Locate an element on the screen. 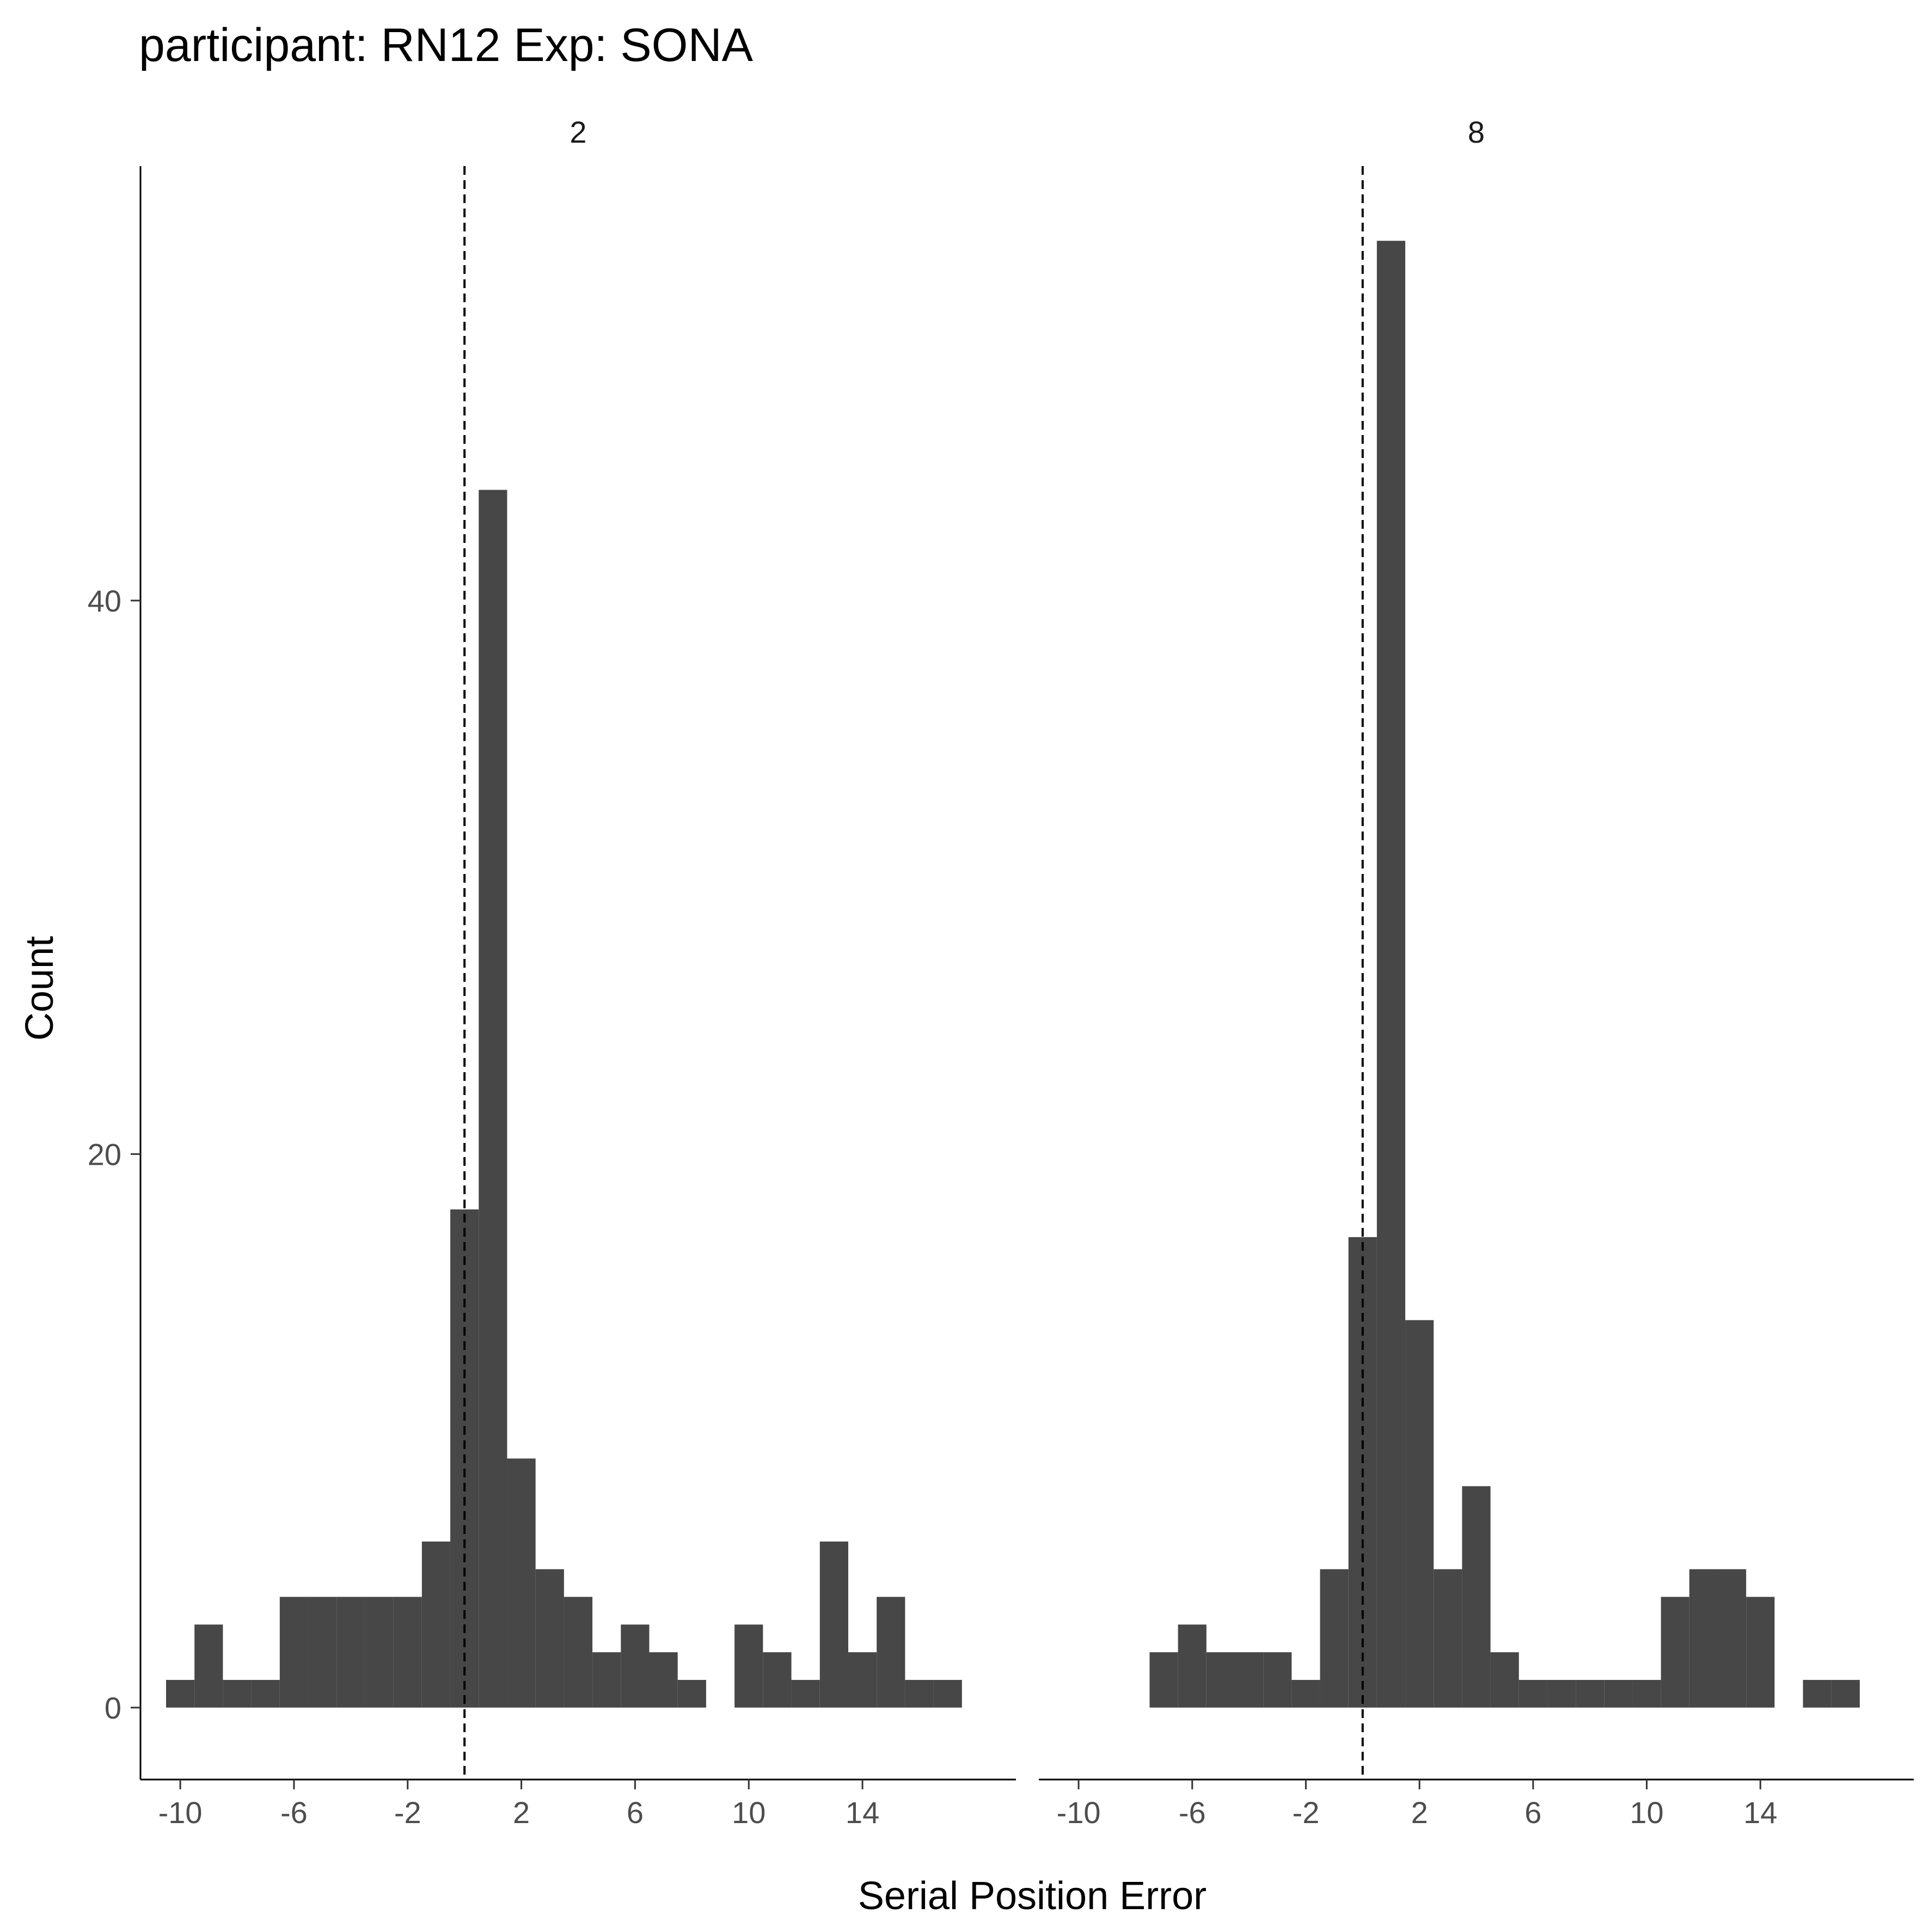 The image size is (1929, 1932). y-tick-label: 0 is located at coordinates (113, 1708).